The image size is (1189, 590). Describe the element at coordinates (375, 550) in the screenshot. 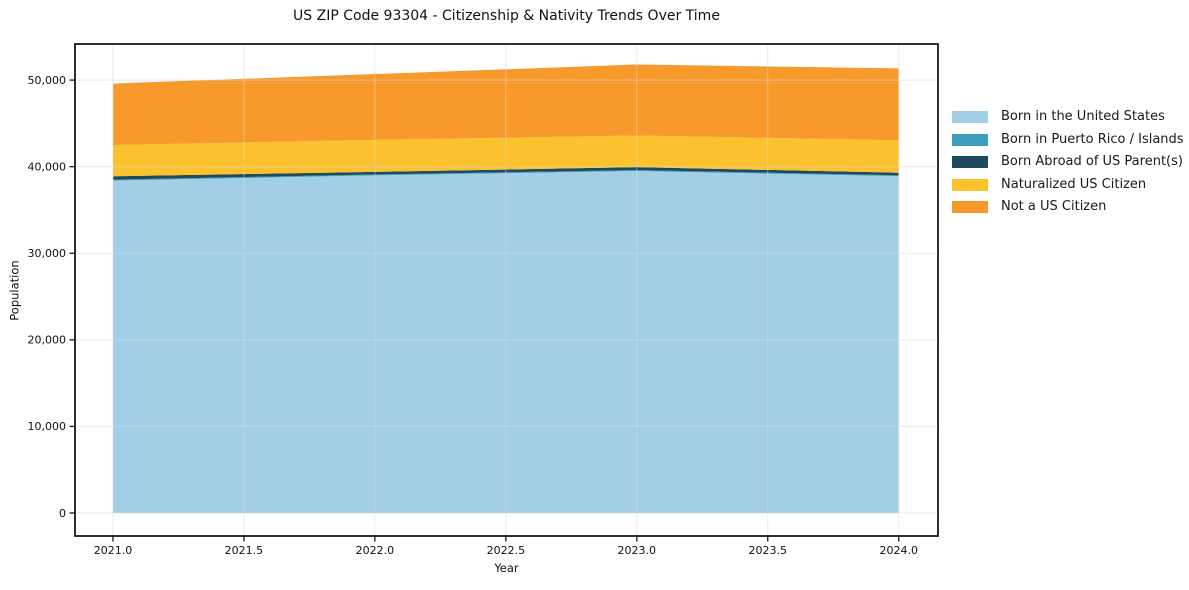

I see `x-tick-label: 2022.0` at that location.